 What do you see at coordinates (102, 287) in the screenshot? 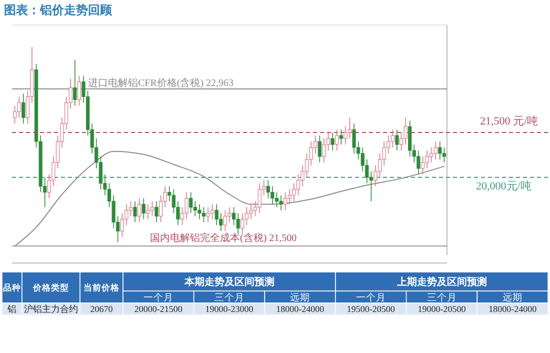
I see `text: 当前价格` at bounding box center [102, 287].